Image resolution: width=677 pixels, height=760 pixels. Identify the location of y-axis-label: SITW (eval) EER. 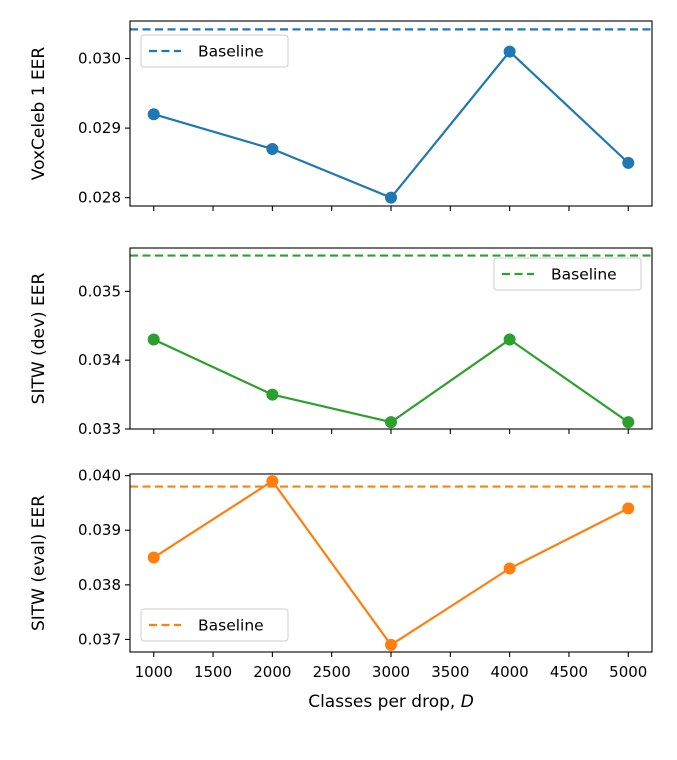
(39, 563).